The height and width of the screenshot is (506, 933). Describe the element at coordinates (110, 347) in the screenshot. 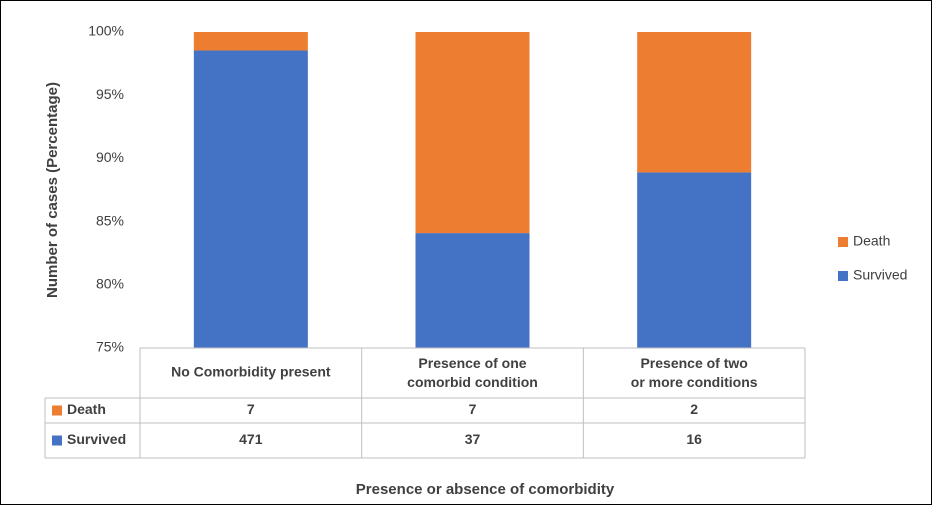

I see `y-tick-label: 75%` at that location.